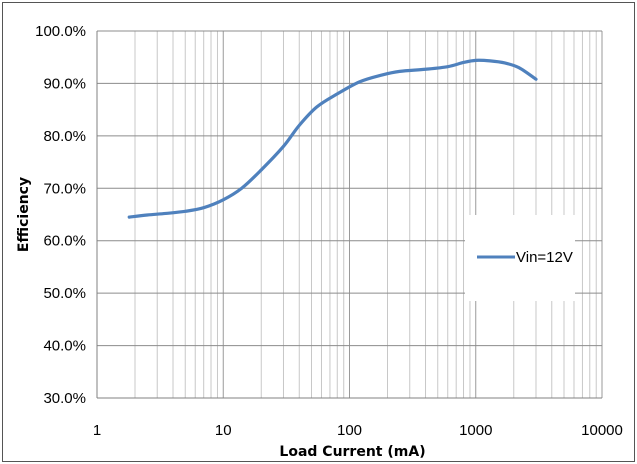 This screenshot has width=637, height=464. I want to click on legend: Vin=12V, so click(520, 258).